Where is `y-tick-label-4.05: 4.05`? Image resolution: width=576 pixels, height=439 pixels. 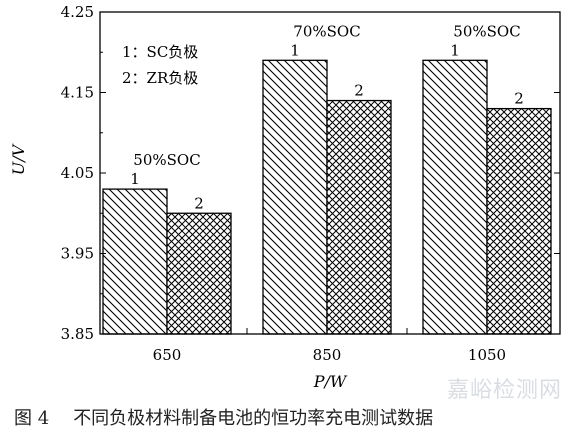 y-tick-label-4.05: 4.05 is located at coordinates (77, 173).